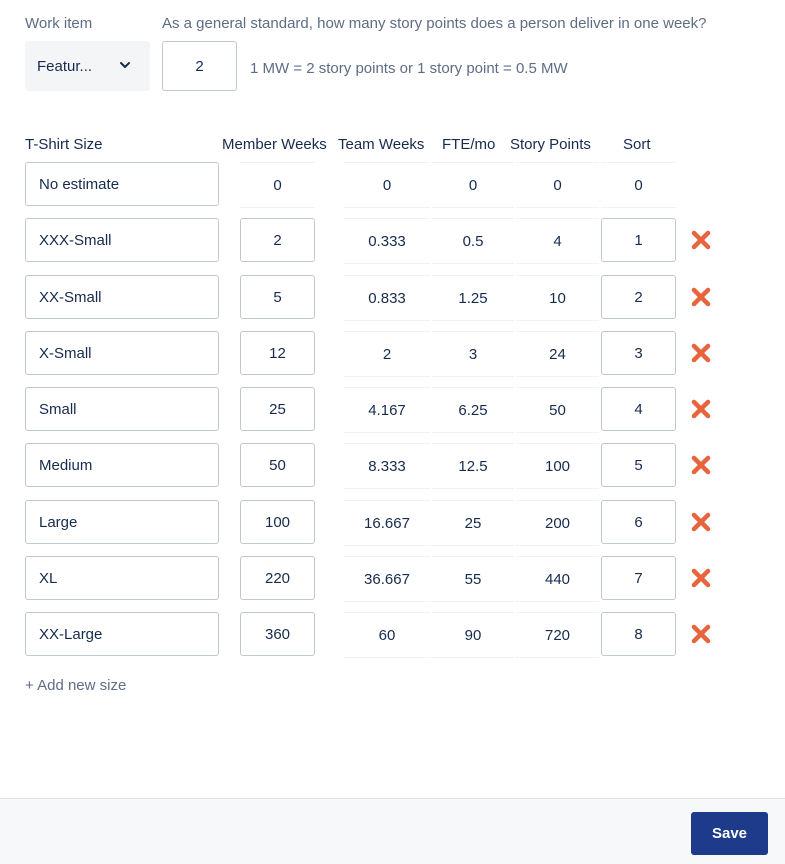 This screenshot has height=864, width=785. I want to click on size-name-input: Large, so click(122, 522).